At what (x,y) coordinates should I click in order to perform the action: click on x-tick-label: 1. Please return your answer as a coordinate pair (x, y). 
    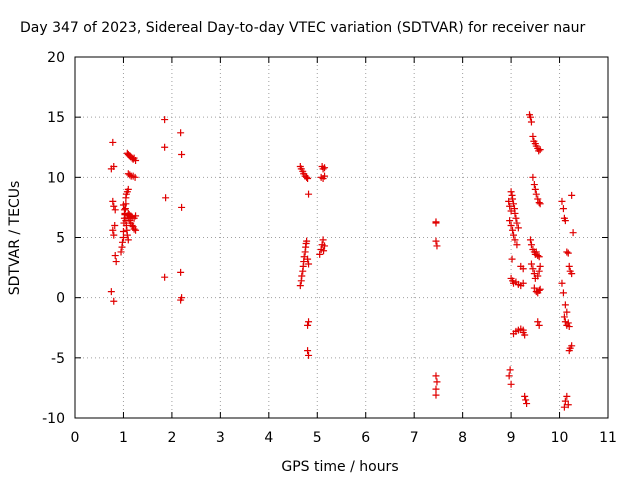
    Looking at the image, I should click on (123, 438).